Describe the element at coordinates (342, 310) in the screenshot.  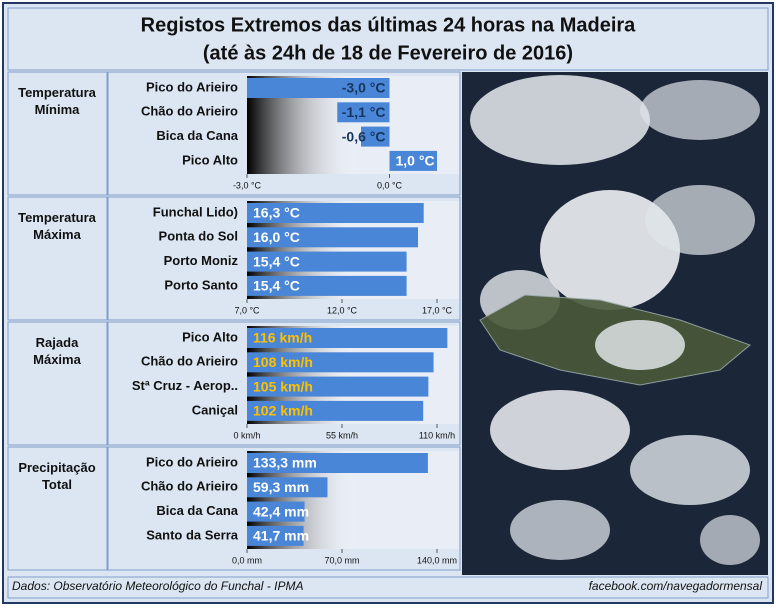
I see `x-tick-label: 12,0 °C` at that location.